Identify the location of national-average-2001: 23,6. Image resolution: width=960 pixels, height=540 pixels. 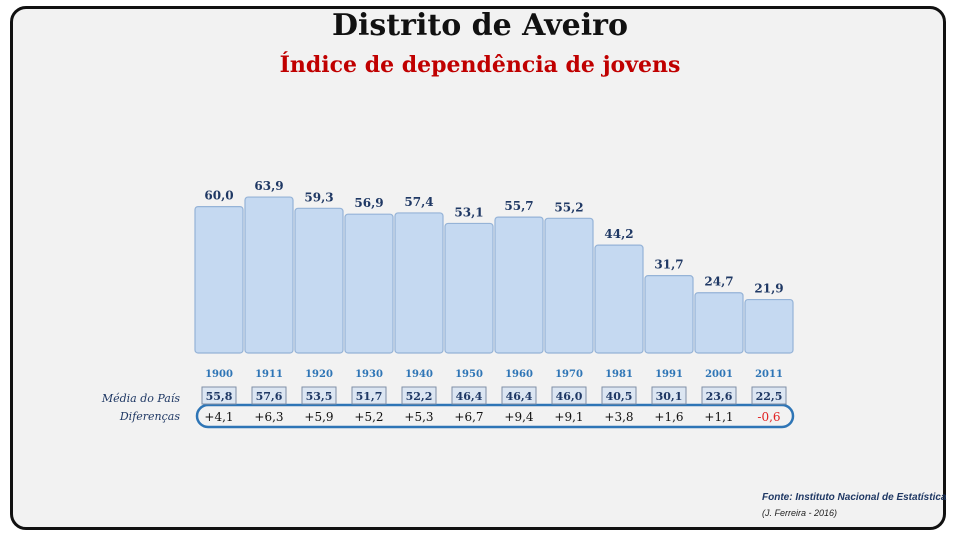
(719, 396).